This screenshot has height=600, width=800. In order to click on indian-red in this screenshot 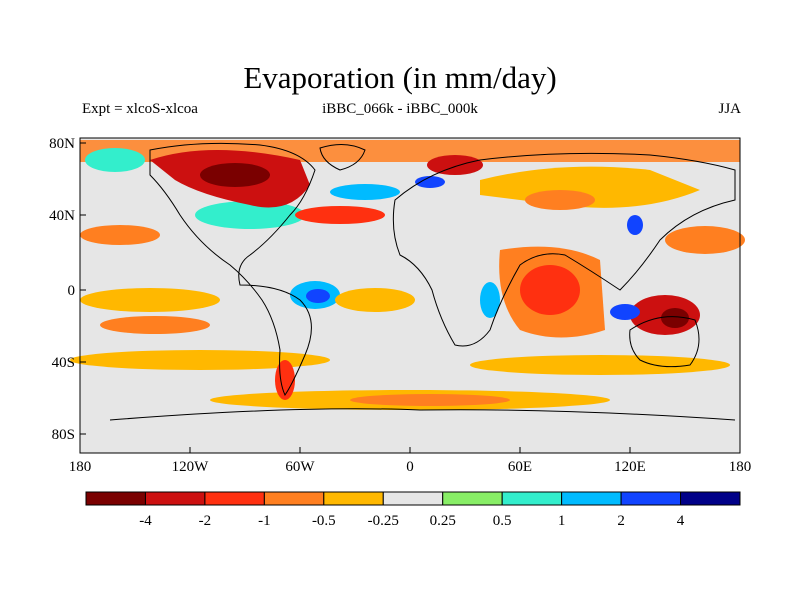, I will do `click(550, 290)`.